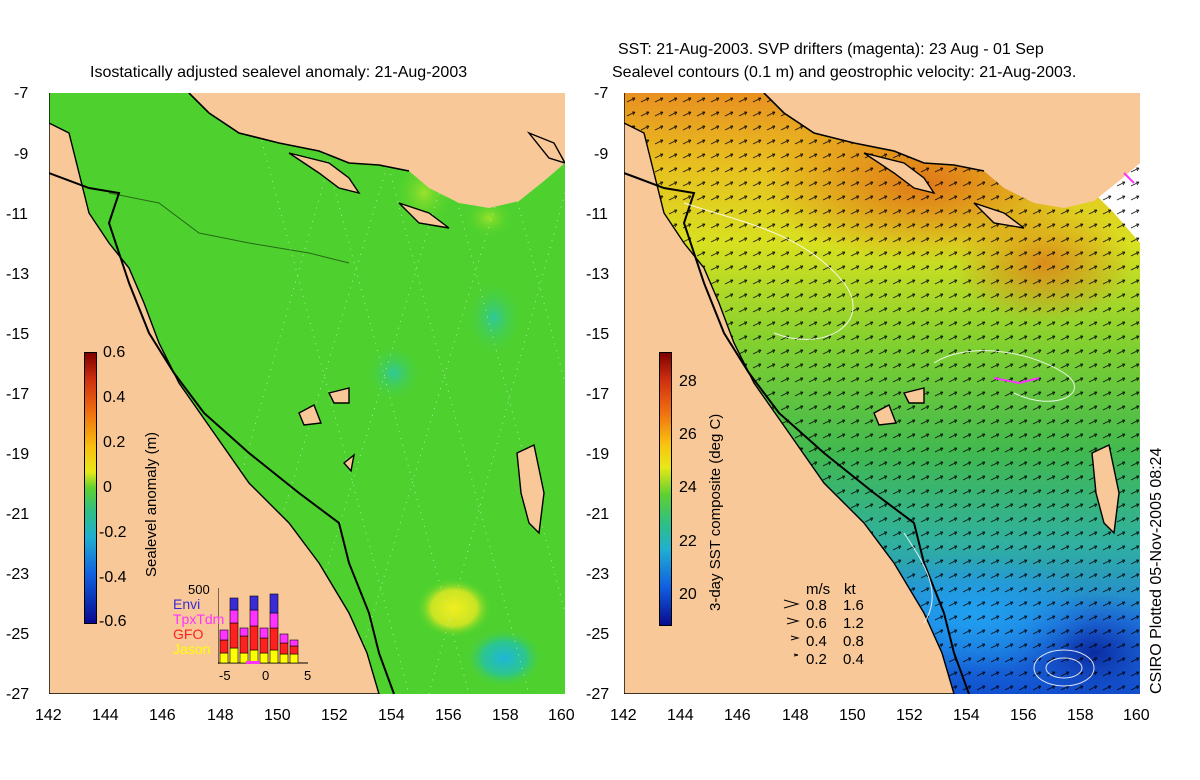 The image size is (1200, 780). What do you see at coordinates (113, 621) in the screenshot?
I see `sla-cb-tick-6: -0.6` at bounding box center [113, 621].